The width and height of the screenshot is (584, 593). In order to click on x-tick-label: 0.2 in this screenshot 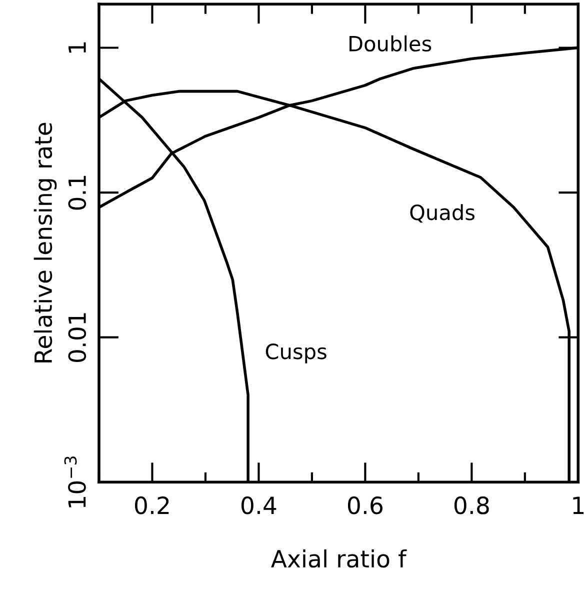, I will do `click(152, 505)`.